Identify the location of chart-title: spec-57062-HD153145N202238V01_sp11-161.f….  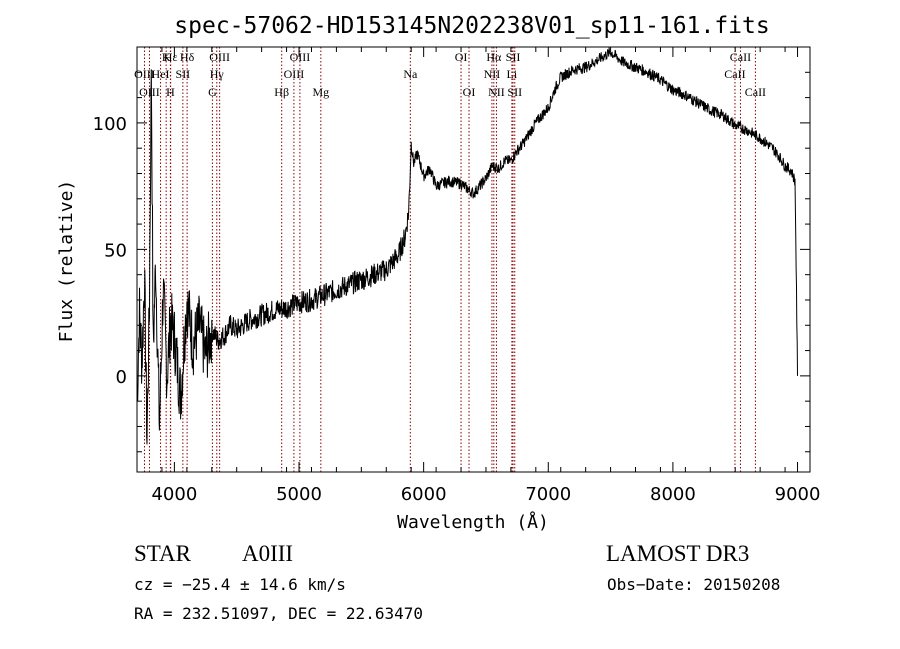
(471, 26).